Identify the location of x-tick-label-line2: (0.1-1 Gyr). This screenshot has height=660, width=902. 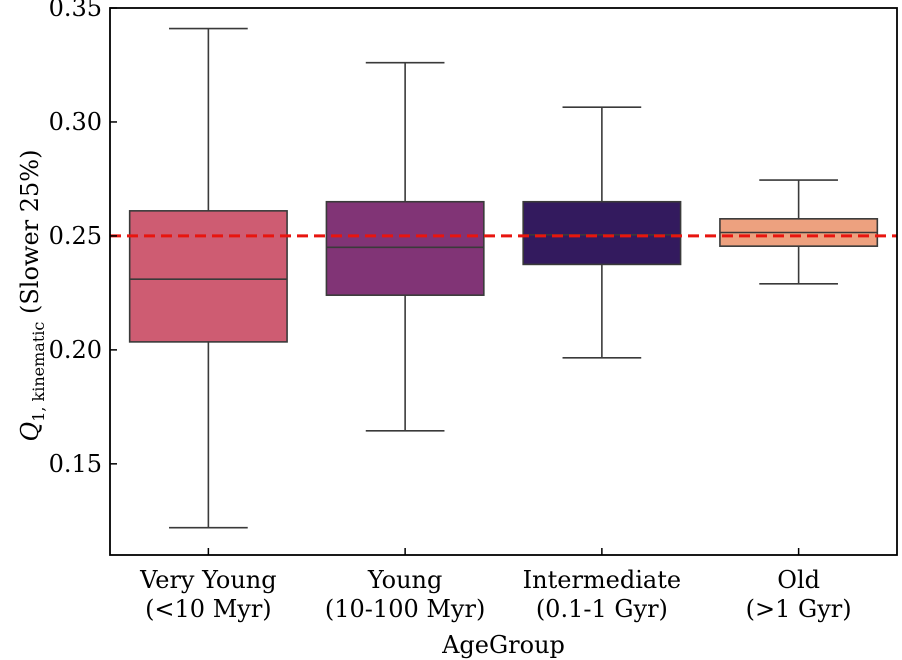
(602, 609).